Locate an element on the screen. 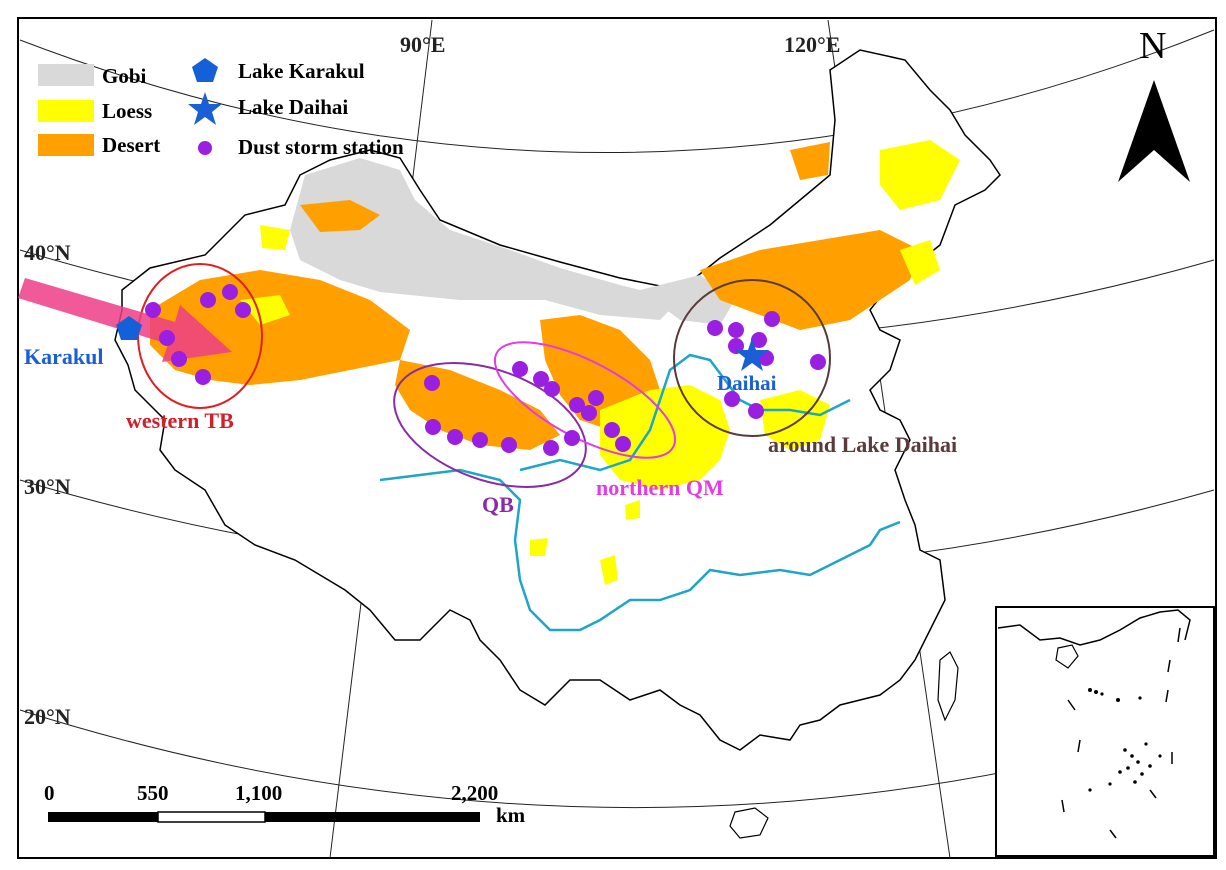  inset-frame is located at coordinates (1105, 731).